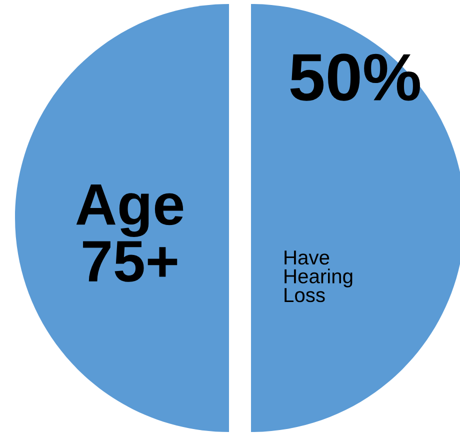  What do you see at coordinates (130, 233) in the screenshot?
I see `slice-label: Age 75+` at bounding box center [130, 233].